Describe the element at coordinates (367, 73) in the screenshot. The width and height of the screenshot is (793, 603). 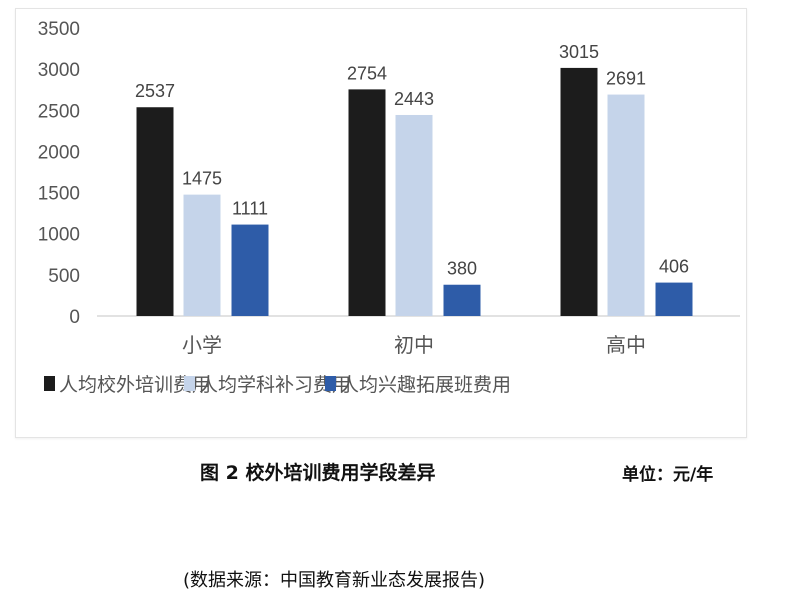
I see `data-label: 2754` at that location.